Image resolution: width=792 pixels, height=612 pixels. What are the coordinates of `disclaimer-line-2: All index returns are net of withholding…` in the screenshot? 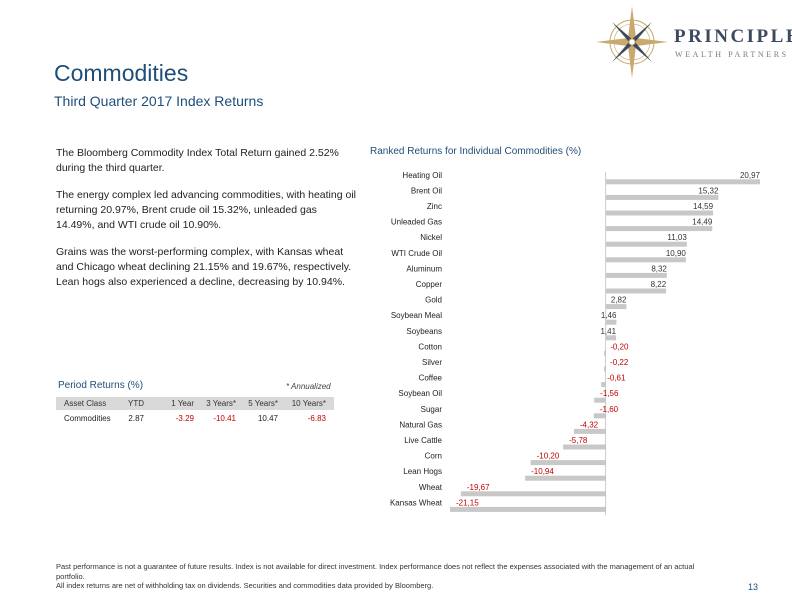 It's located at (245, 585).